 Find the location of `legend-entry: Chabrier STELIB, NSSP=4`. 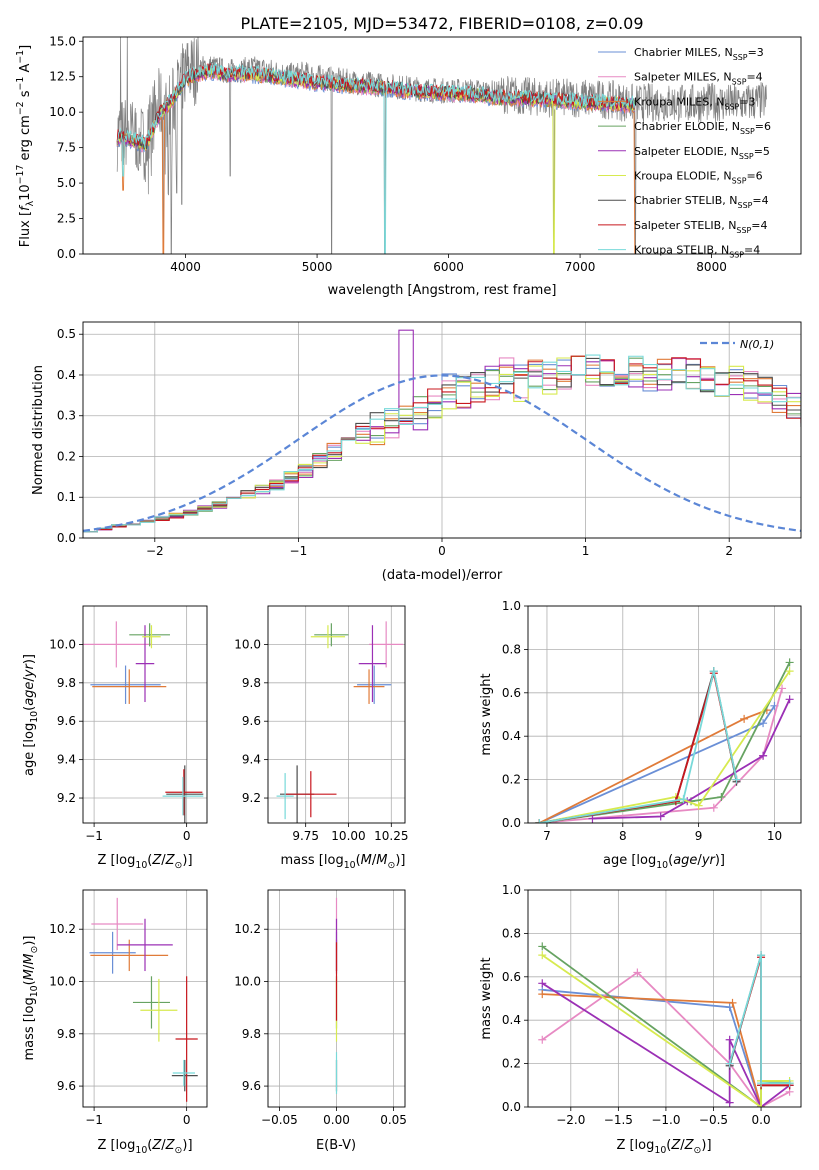

legend-entry: Chabrier STELIB, NSSP=4 is located at coordinates (701, 202).